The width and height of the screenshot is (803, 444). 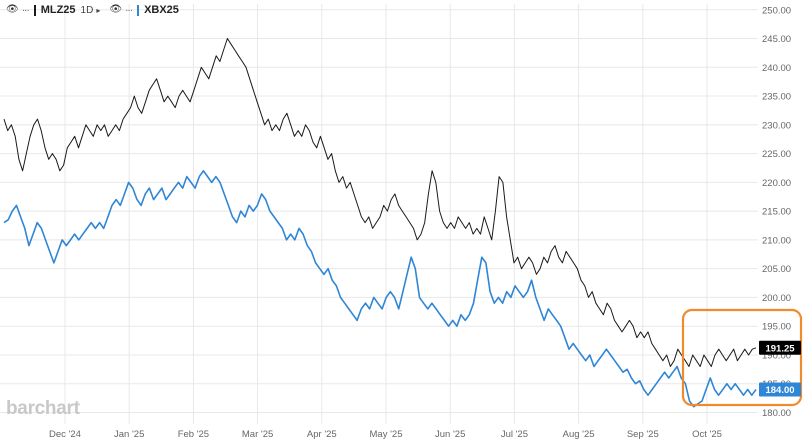 I want to click on highlight-box, so click(x=742, y=357).